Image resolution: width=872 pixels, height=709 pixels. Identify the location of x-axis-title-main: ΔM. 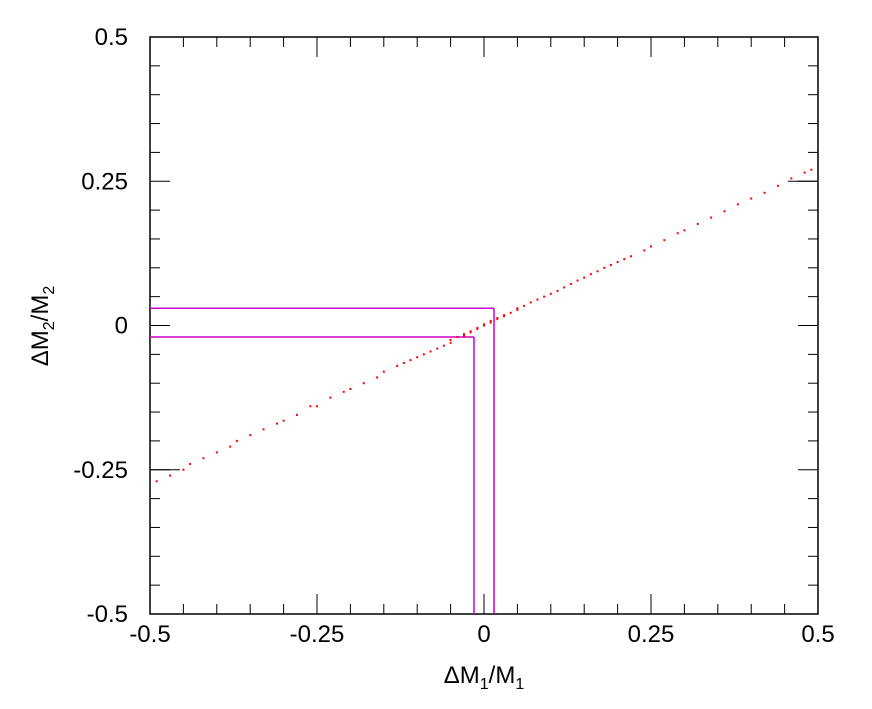
(462, 675).